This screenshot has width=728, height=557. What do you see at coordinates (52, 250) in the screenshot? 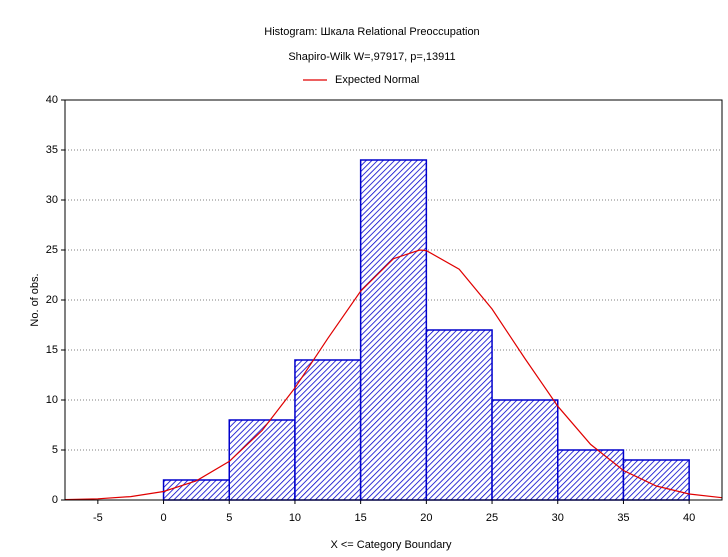
I see `y-tick-label: 25` at bounding box center [52, 250].